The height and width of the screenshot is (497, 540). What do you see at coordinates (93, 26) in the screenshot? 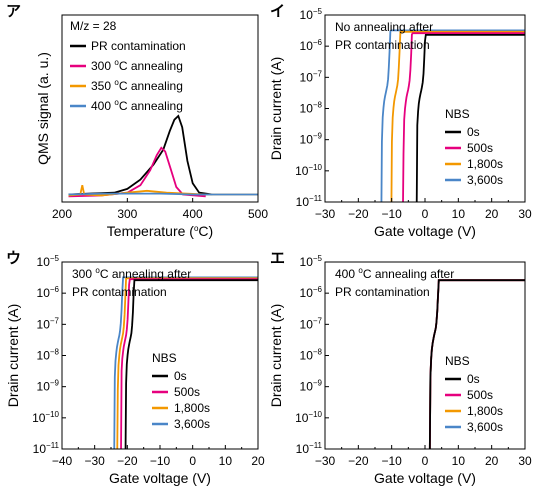
I see `legend-title: M/z = 28` at bounding box center [93, 26].